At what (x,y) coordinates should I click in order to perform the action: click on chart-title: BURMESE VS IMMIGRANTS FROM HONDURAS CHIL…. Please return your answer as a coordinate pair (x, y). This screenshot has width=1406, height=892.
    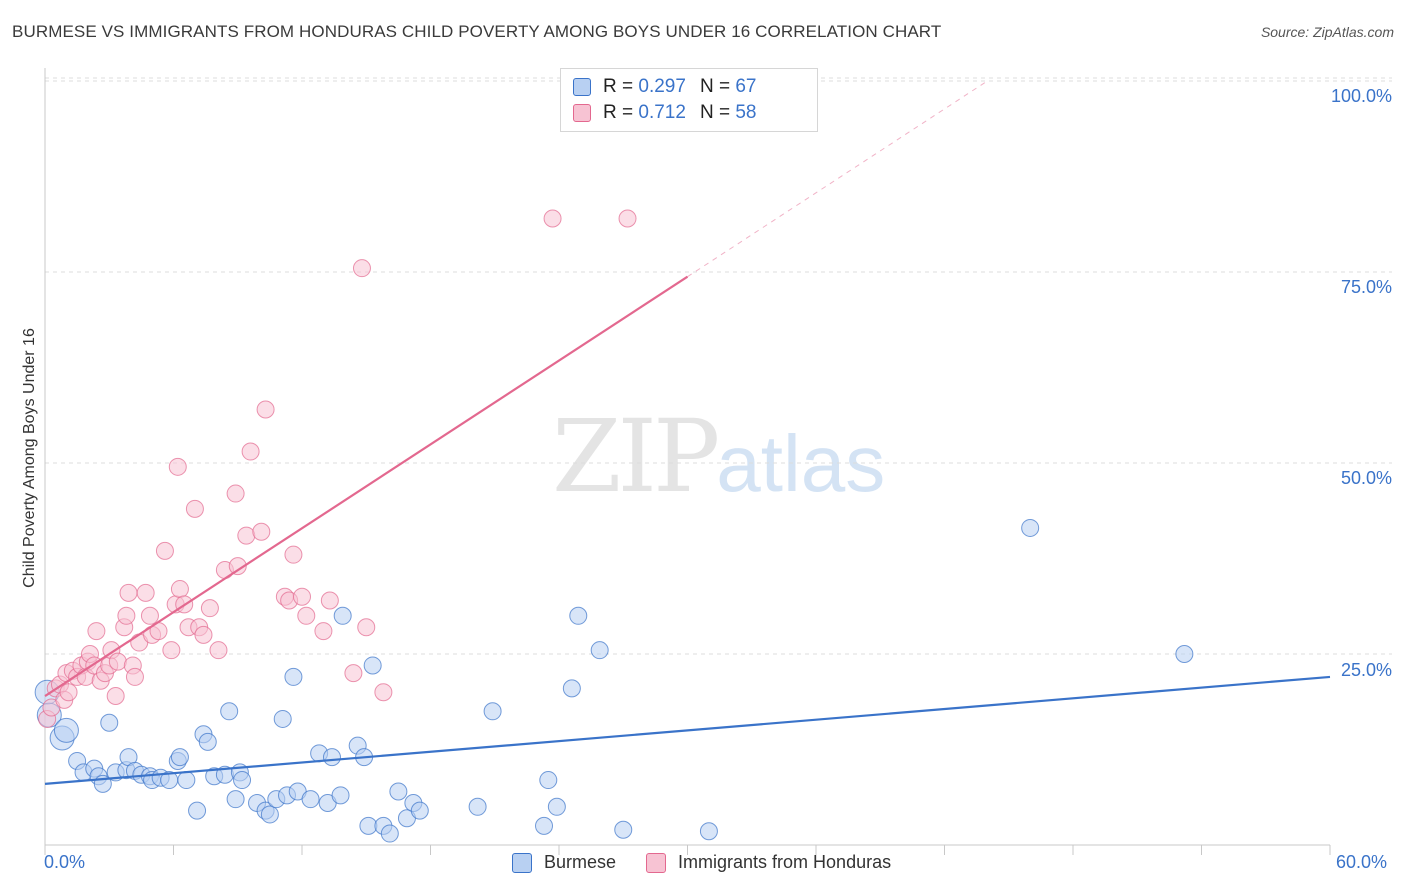
    Looking at the image, I should click on (477, 31).